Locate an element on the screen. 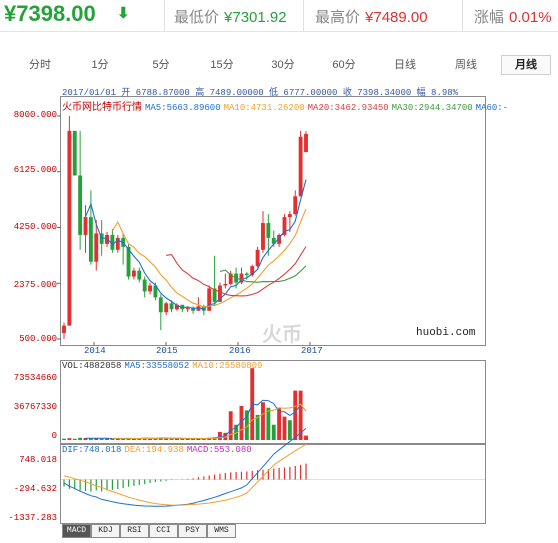 The height and width of the screenshot is (543, 558). watermark-text: huobi.com is located at coordinates (446, 333).